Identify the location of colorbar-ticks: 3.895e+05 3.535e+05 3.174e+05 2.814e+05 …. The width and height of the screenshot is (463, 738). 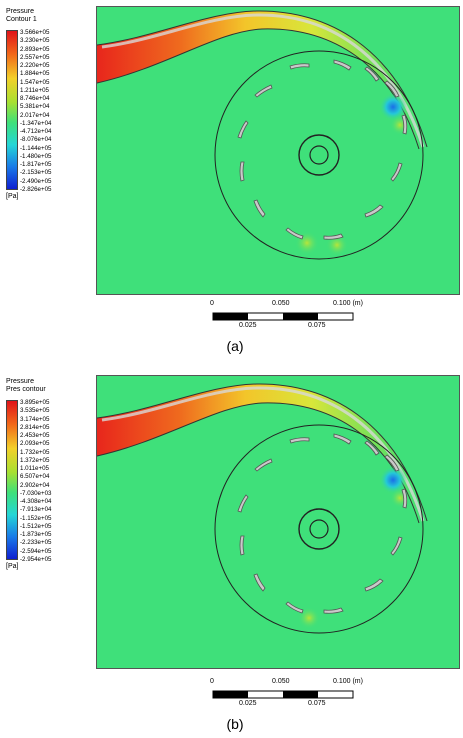
(35, 481).